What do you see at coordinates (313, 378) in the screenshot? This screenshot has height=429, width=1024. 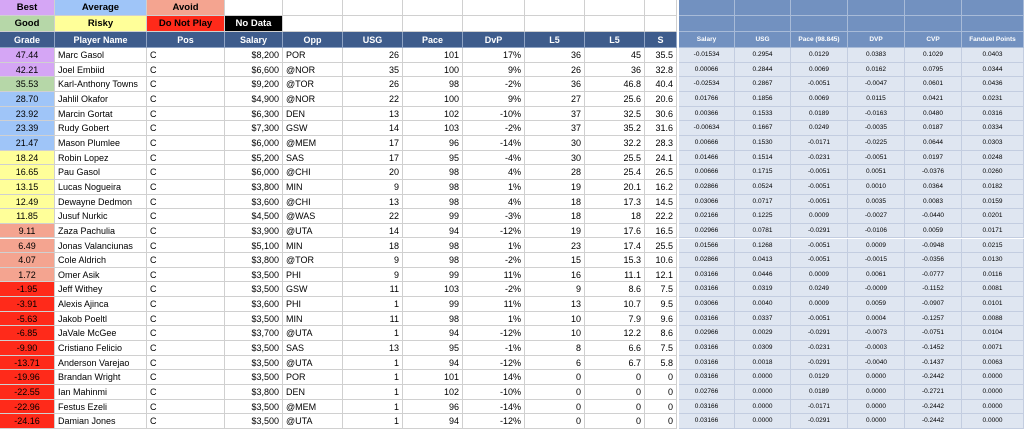 I see `data-cell: POR` at bounding box center [313, 378].